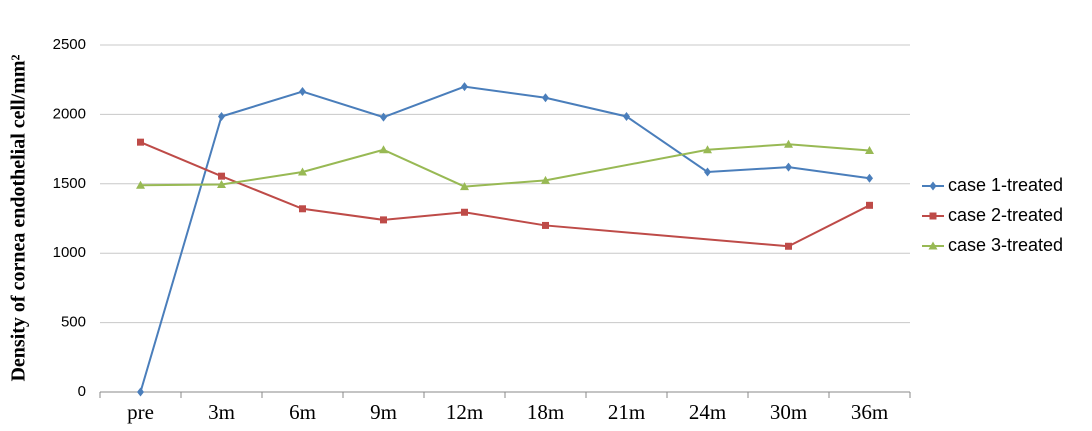  What do you see at coordinates (1005, 245) in the screenshot?
I see `legend-label: case 3-treated` at bounding box center [1005, 245].